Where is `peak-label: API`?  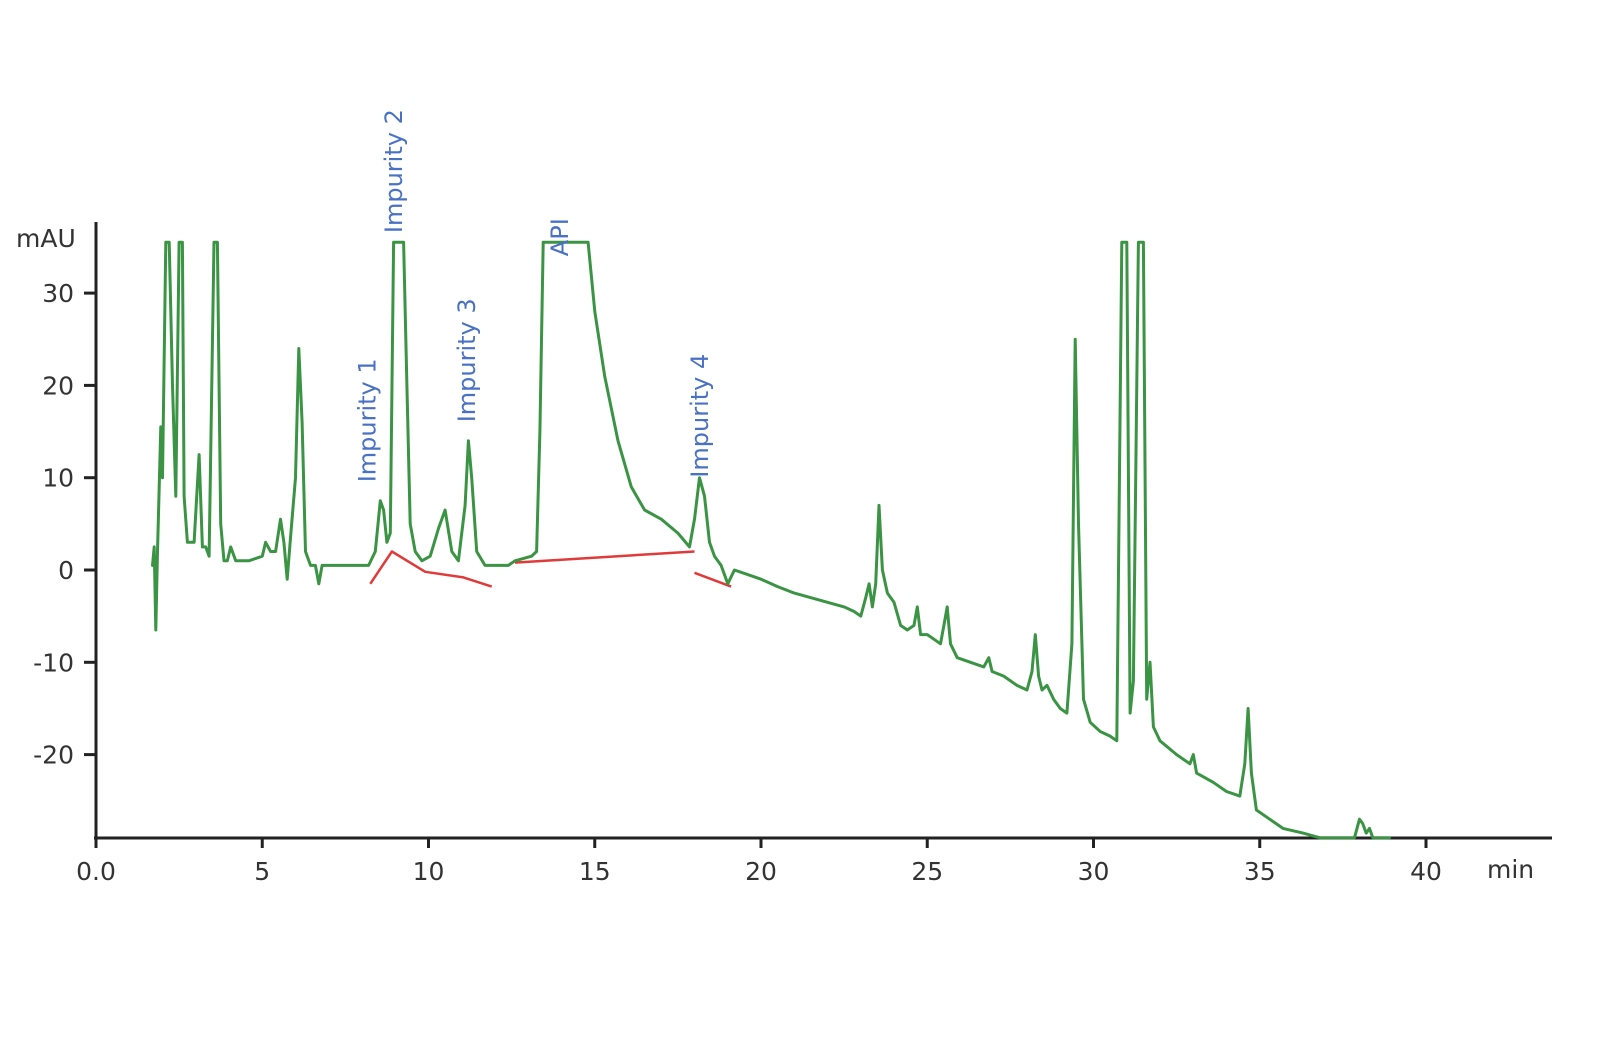
peak-label: API is located at coordinates (560, 237).